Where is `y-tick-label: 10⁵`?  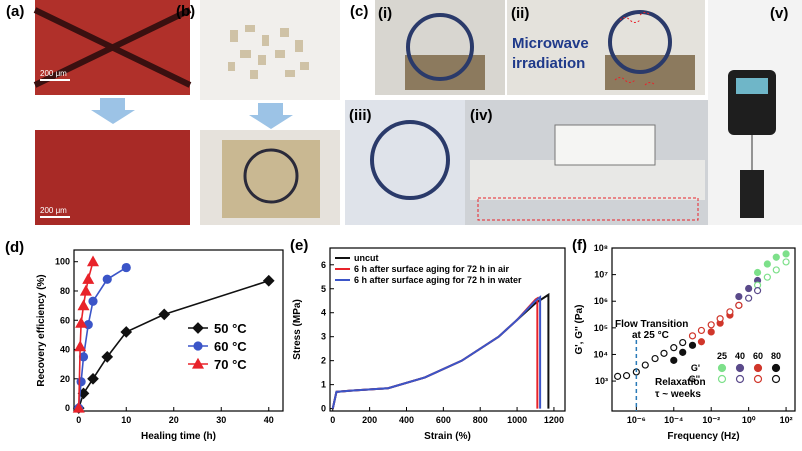 y-tick-label: 10⁵ is located at coordinates (601, 328).